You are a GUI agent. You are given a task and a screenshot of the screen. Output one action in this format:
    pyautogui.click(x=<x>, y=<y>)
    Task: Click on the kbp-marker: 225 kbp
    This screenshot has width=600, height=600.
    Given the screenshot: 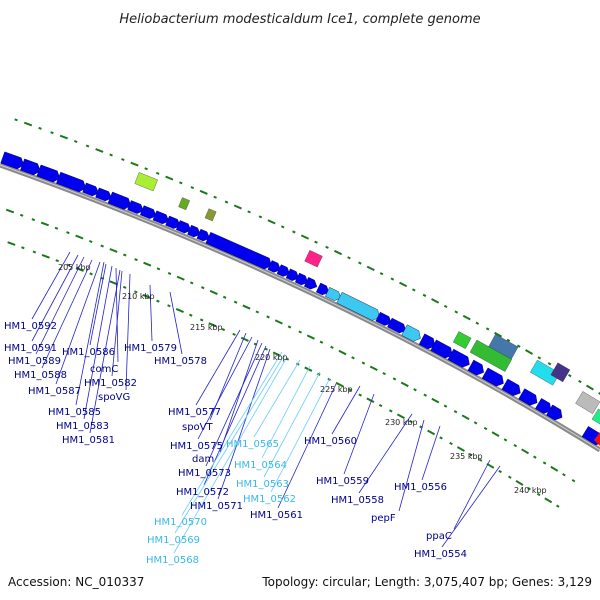 What is the action you would take?
    pyautogui.click(x=336, y=389)
    